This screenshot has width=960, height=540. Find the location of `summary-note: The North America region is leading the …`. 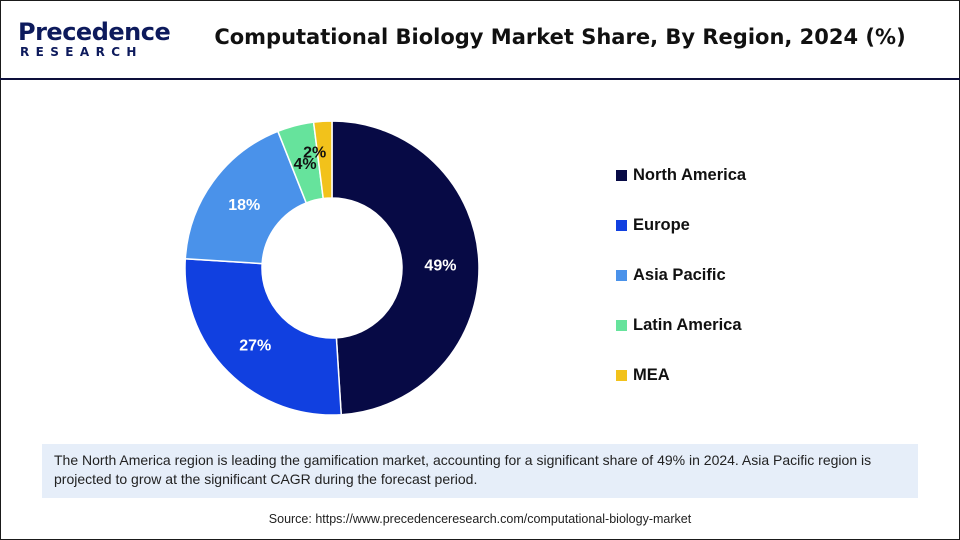

summary-note: The North America region is leading the … is located at coordinates (480, 471).